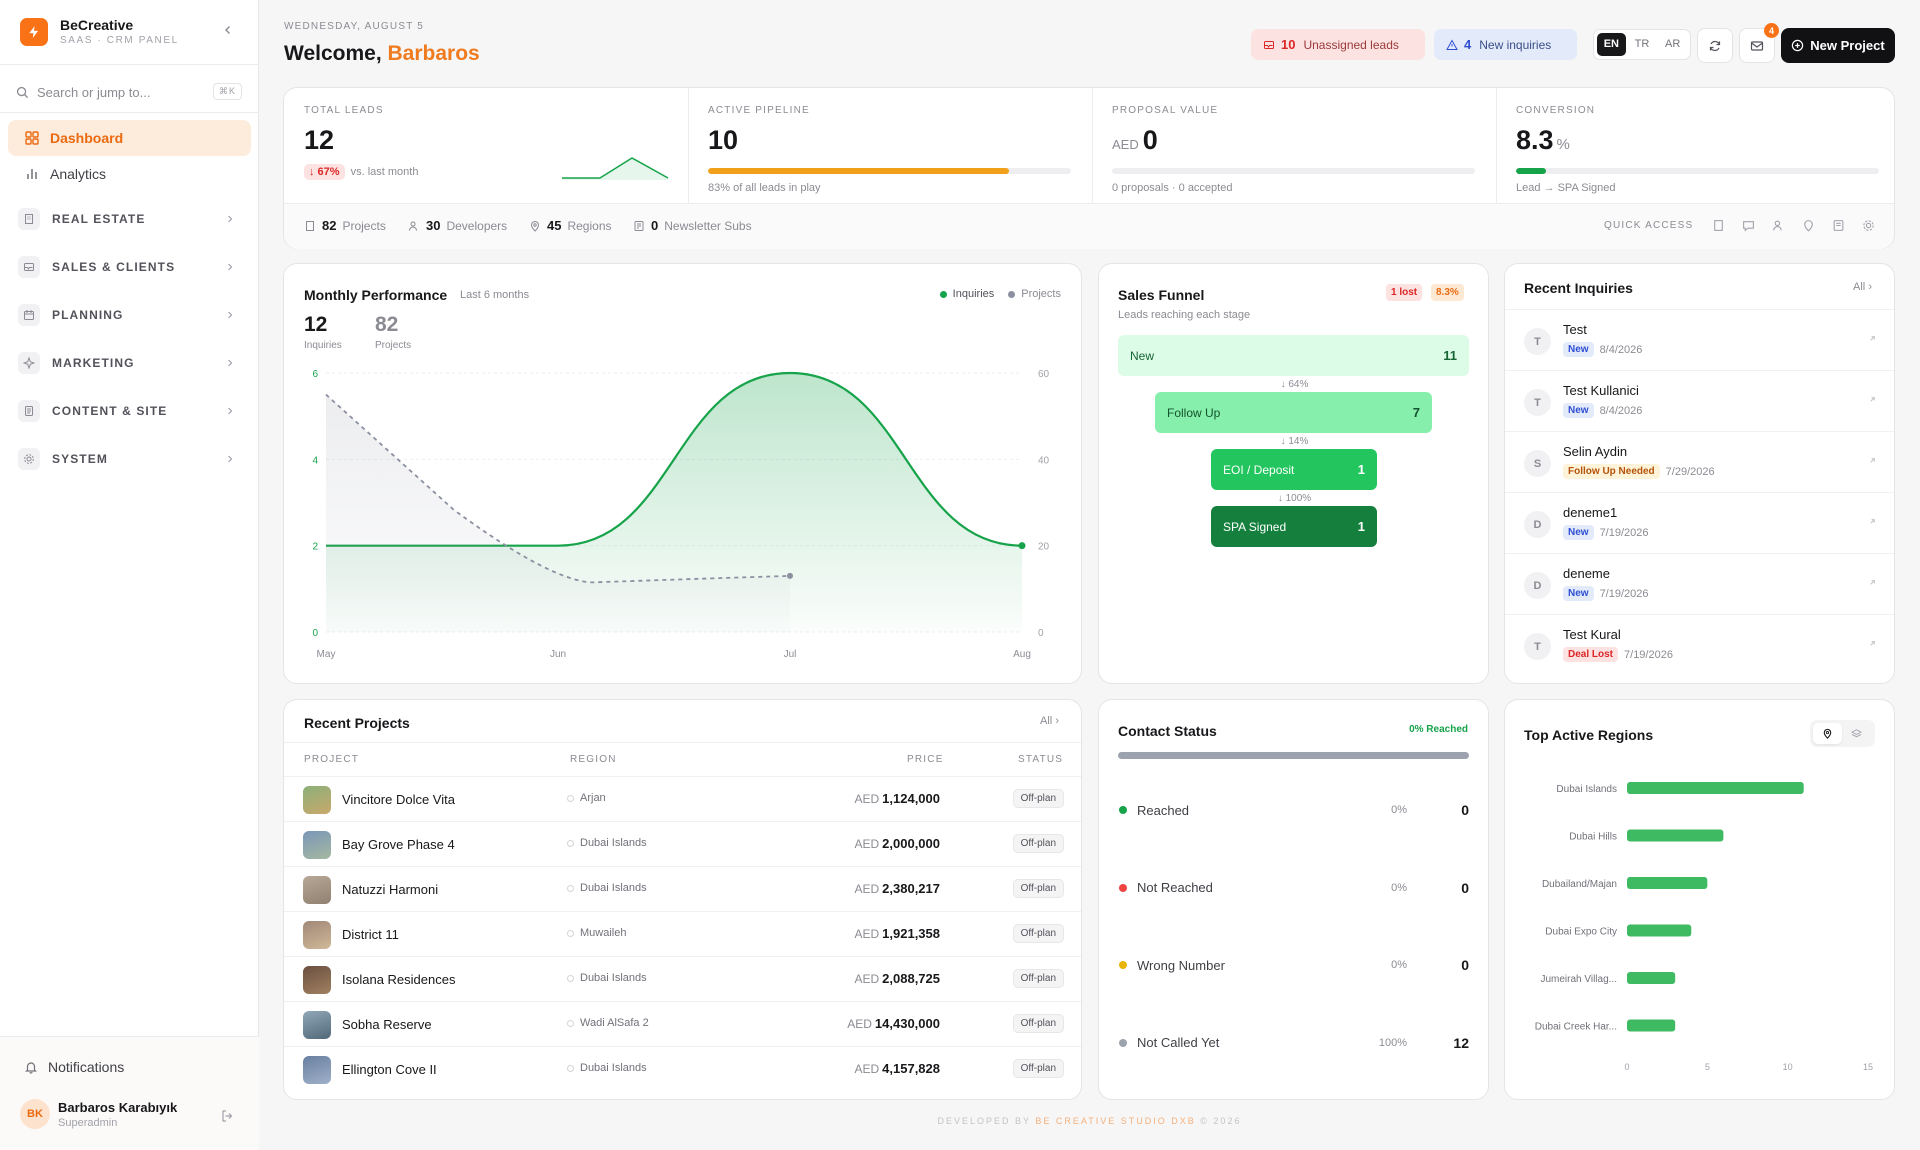 This screenshot has height=1150, width=1920. I want to click on stat-newsletter: 0 Newsletter Subs, so click(692, 225).